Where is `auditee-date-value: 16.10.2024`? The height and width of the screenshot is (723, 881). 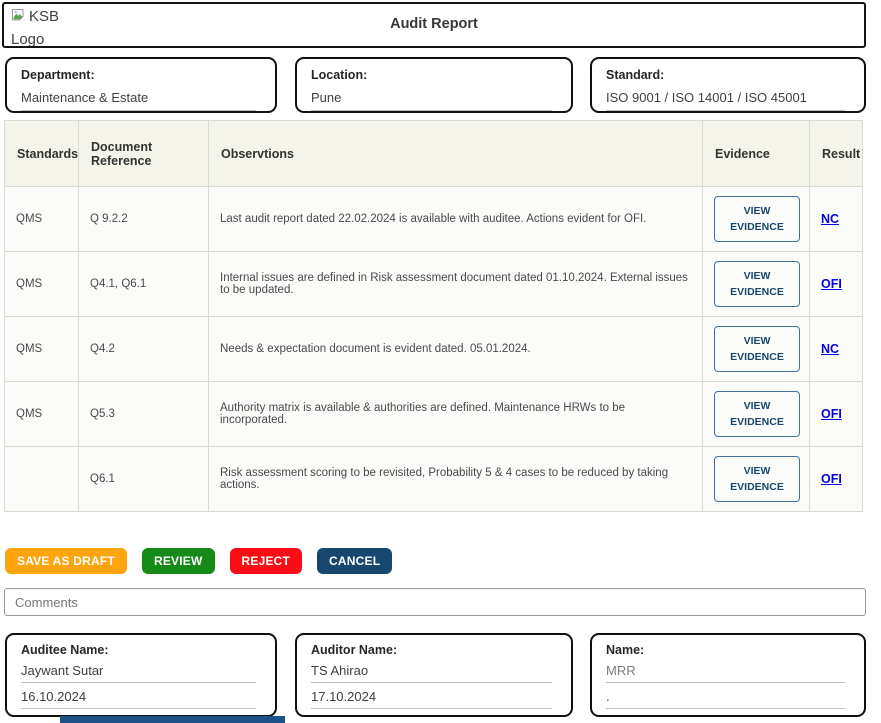 auditee-date-value: 16.10.2024 is located at coordinates (139, 699).